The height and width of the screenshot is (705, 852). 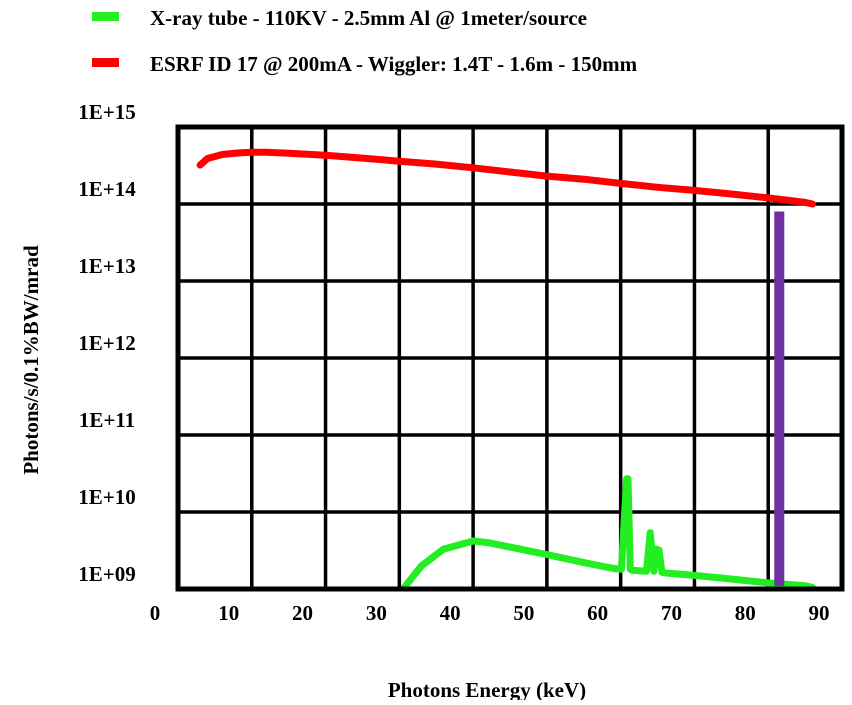 What do you see at coordinates (106, 343) in the screenshot?
I see `y-tick-label: 1E+12` at bounding box center [106, 343].